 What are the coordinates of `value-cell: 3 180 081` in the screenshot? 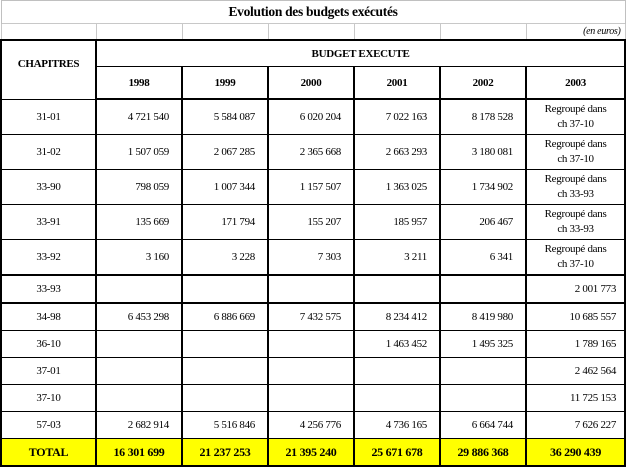 It's located at (483, 152).